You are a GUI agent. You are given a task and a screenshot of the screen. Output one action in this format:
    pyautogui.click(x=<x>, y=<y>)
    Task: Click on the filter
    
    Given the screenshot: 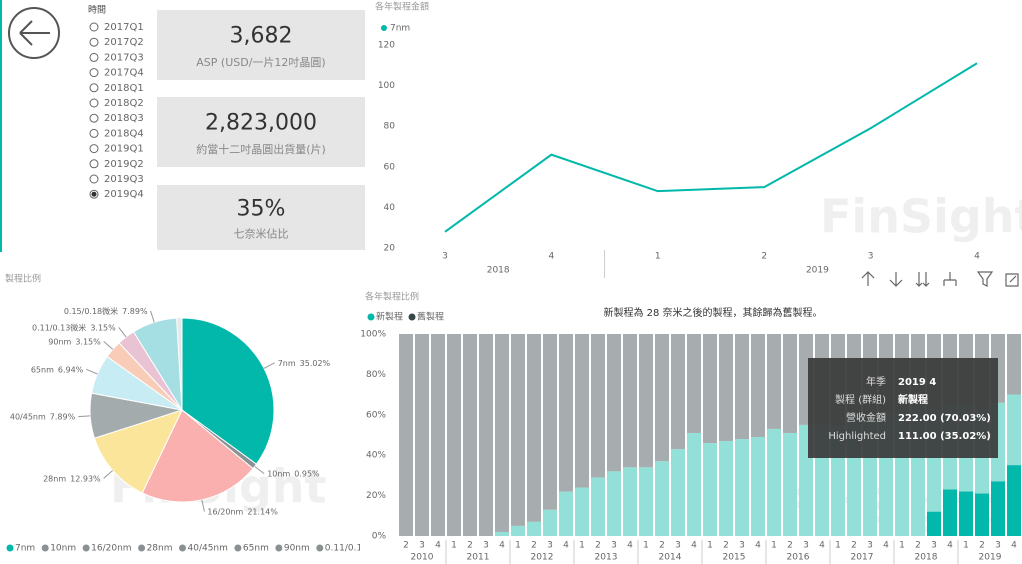 What is the action you would take?
    pyautogui.click(x=985, y=279)
    